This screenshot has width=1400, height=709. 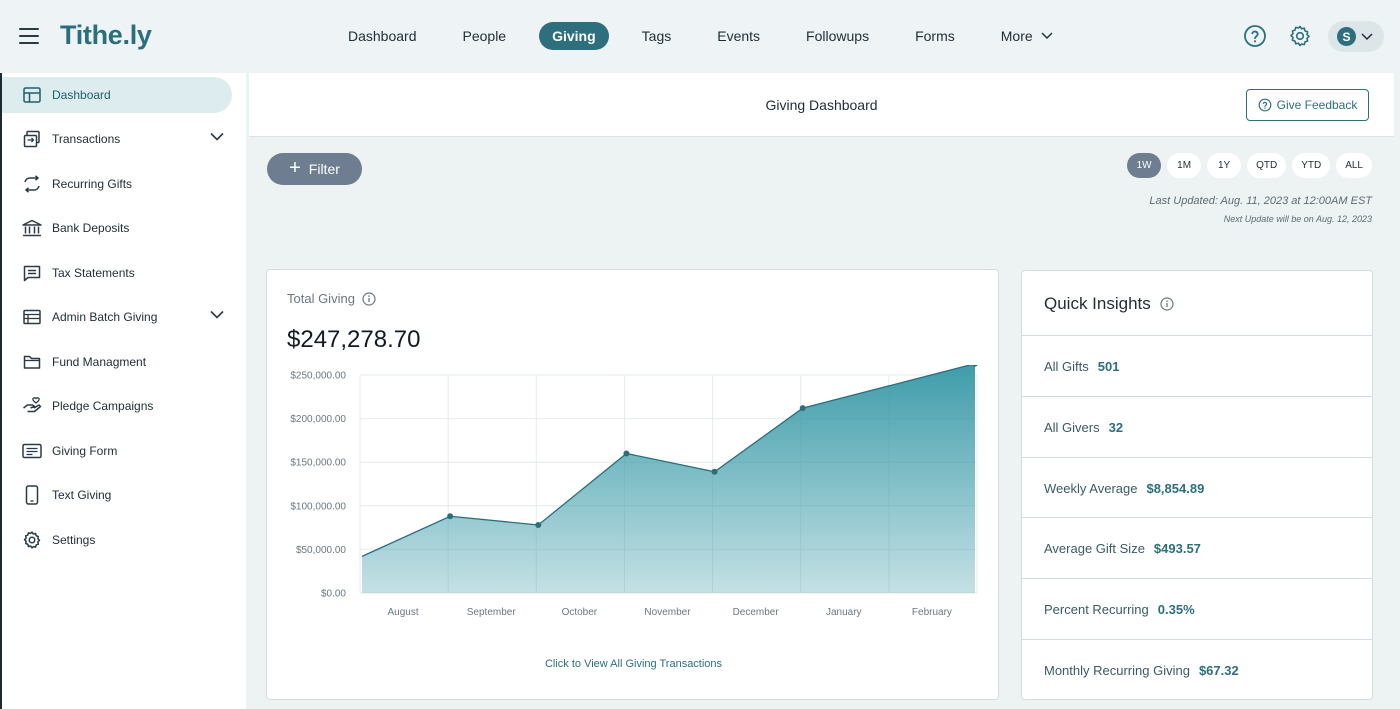 I want to click on nav-label: Dashboard, so click(x=382, y=36).